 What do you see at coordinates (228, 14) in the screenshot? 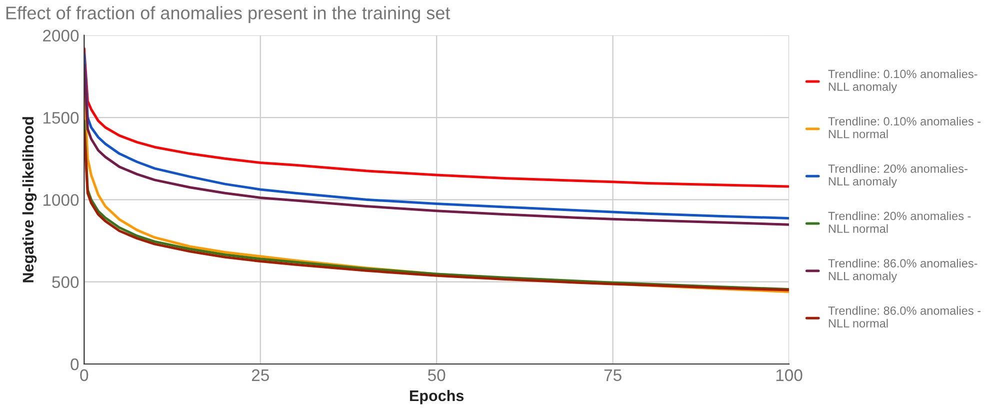
I see `chart-title: Effect of fraction of anomalies present in the training set` at bounding box center [228, 14].